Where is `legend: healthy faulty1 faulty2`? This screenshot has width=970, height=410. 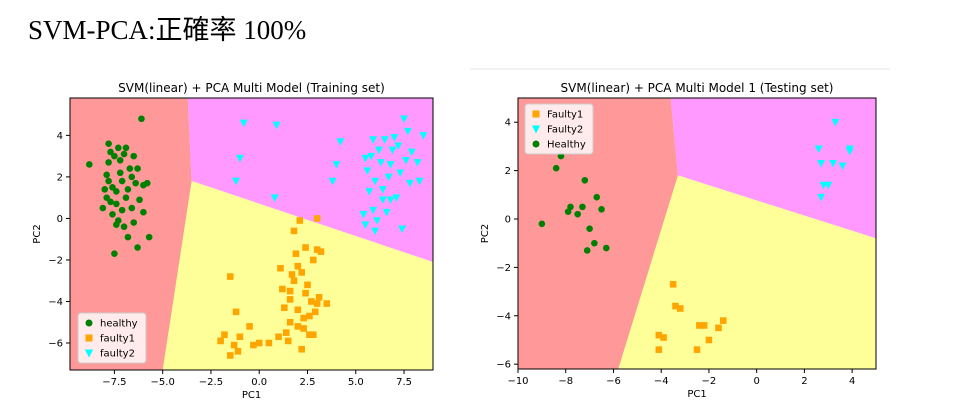
legend: healthy faulty1 faulty2 is located at coordinates (112, 338).